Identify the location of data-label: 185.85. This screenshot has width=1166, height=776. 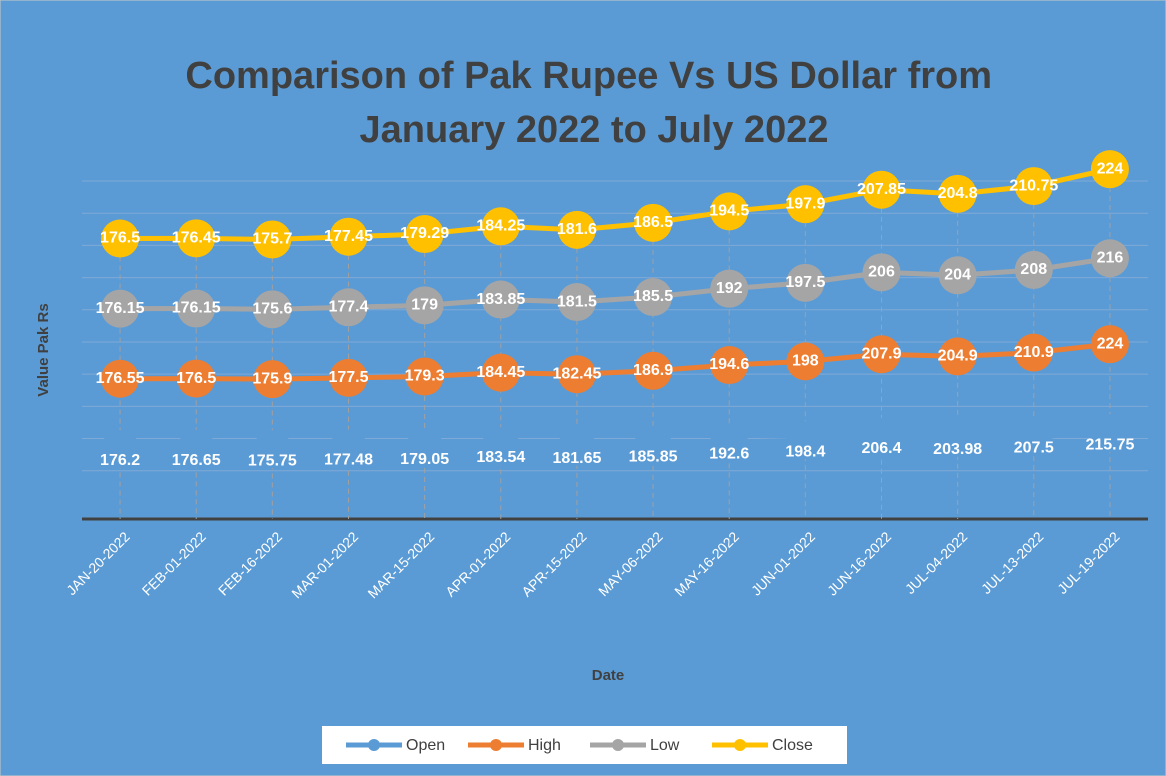
(653, 456).